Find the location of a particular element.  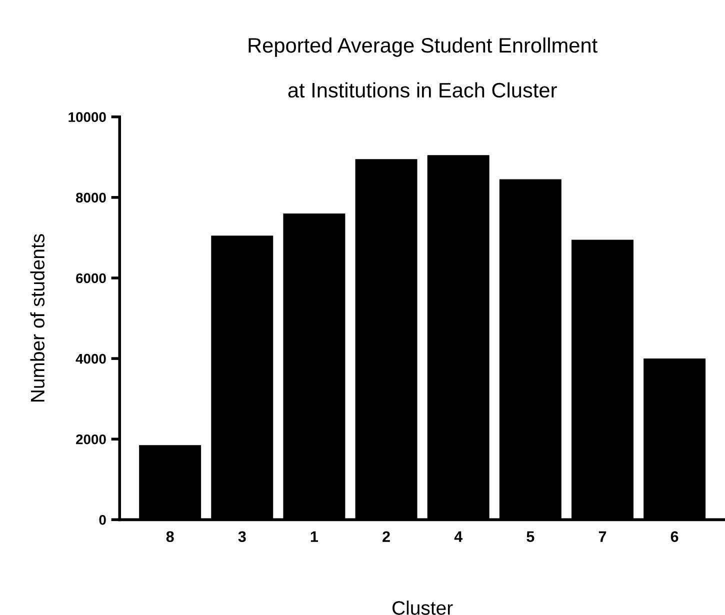

y-tick-label: 8000 is located at coordinates (91, 197).